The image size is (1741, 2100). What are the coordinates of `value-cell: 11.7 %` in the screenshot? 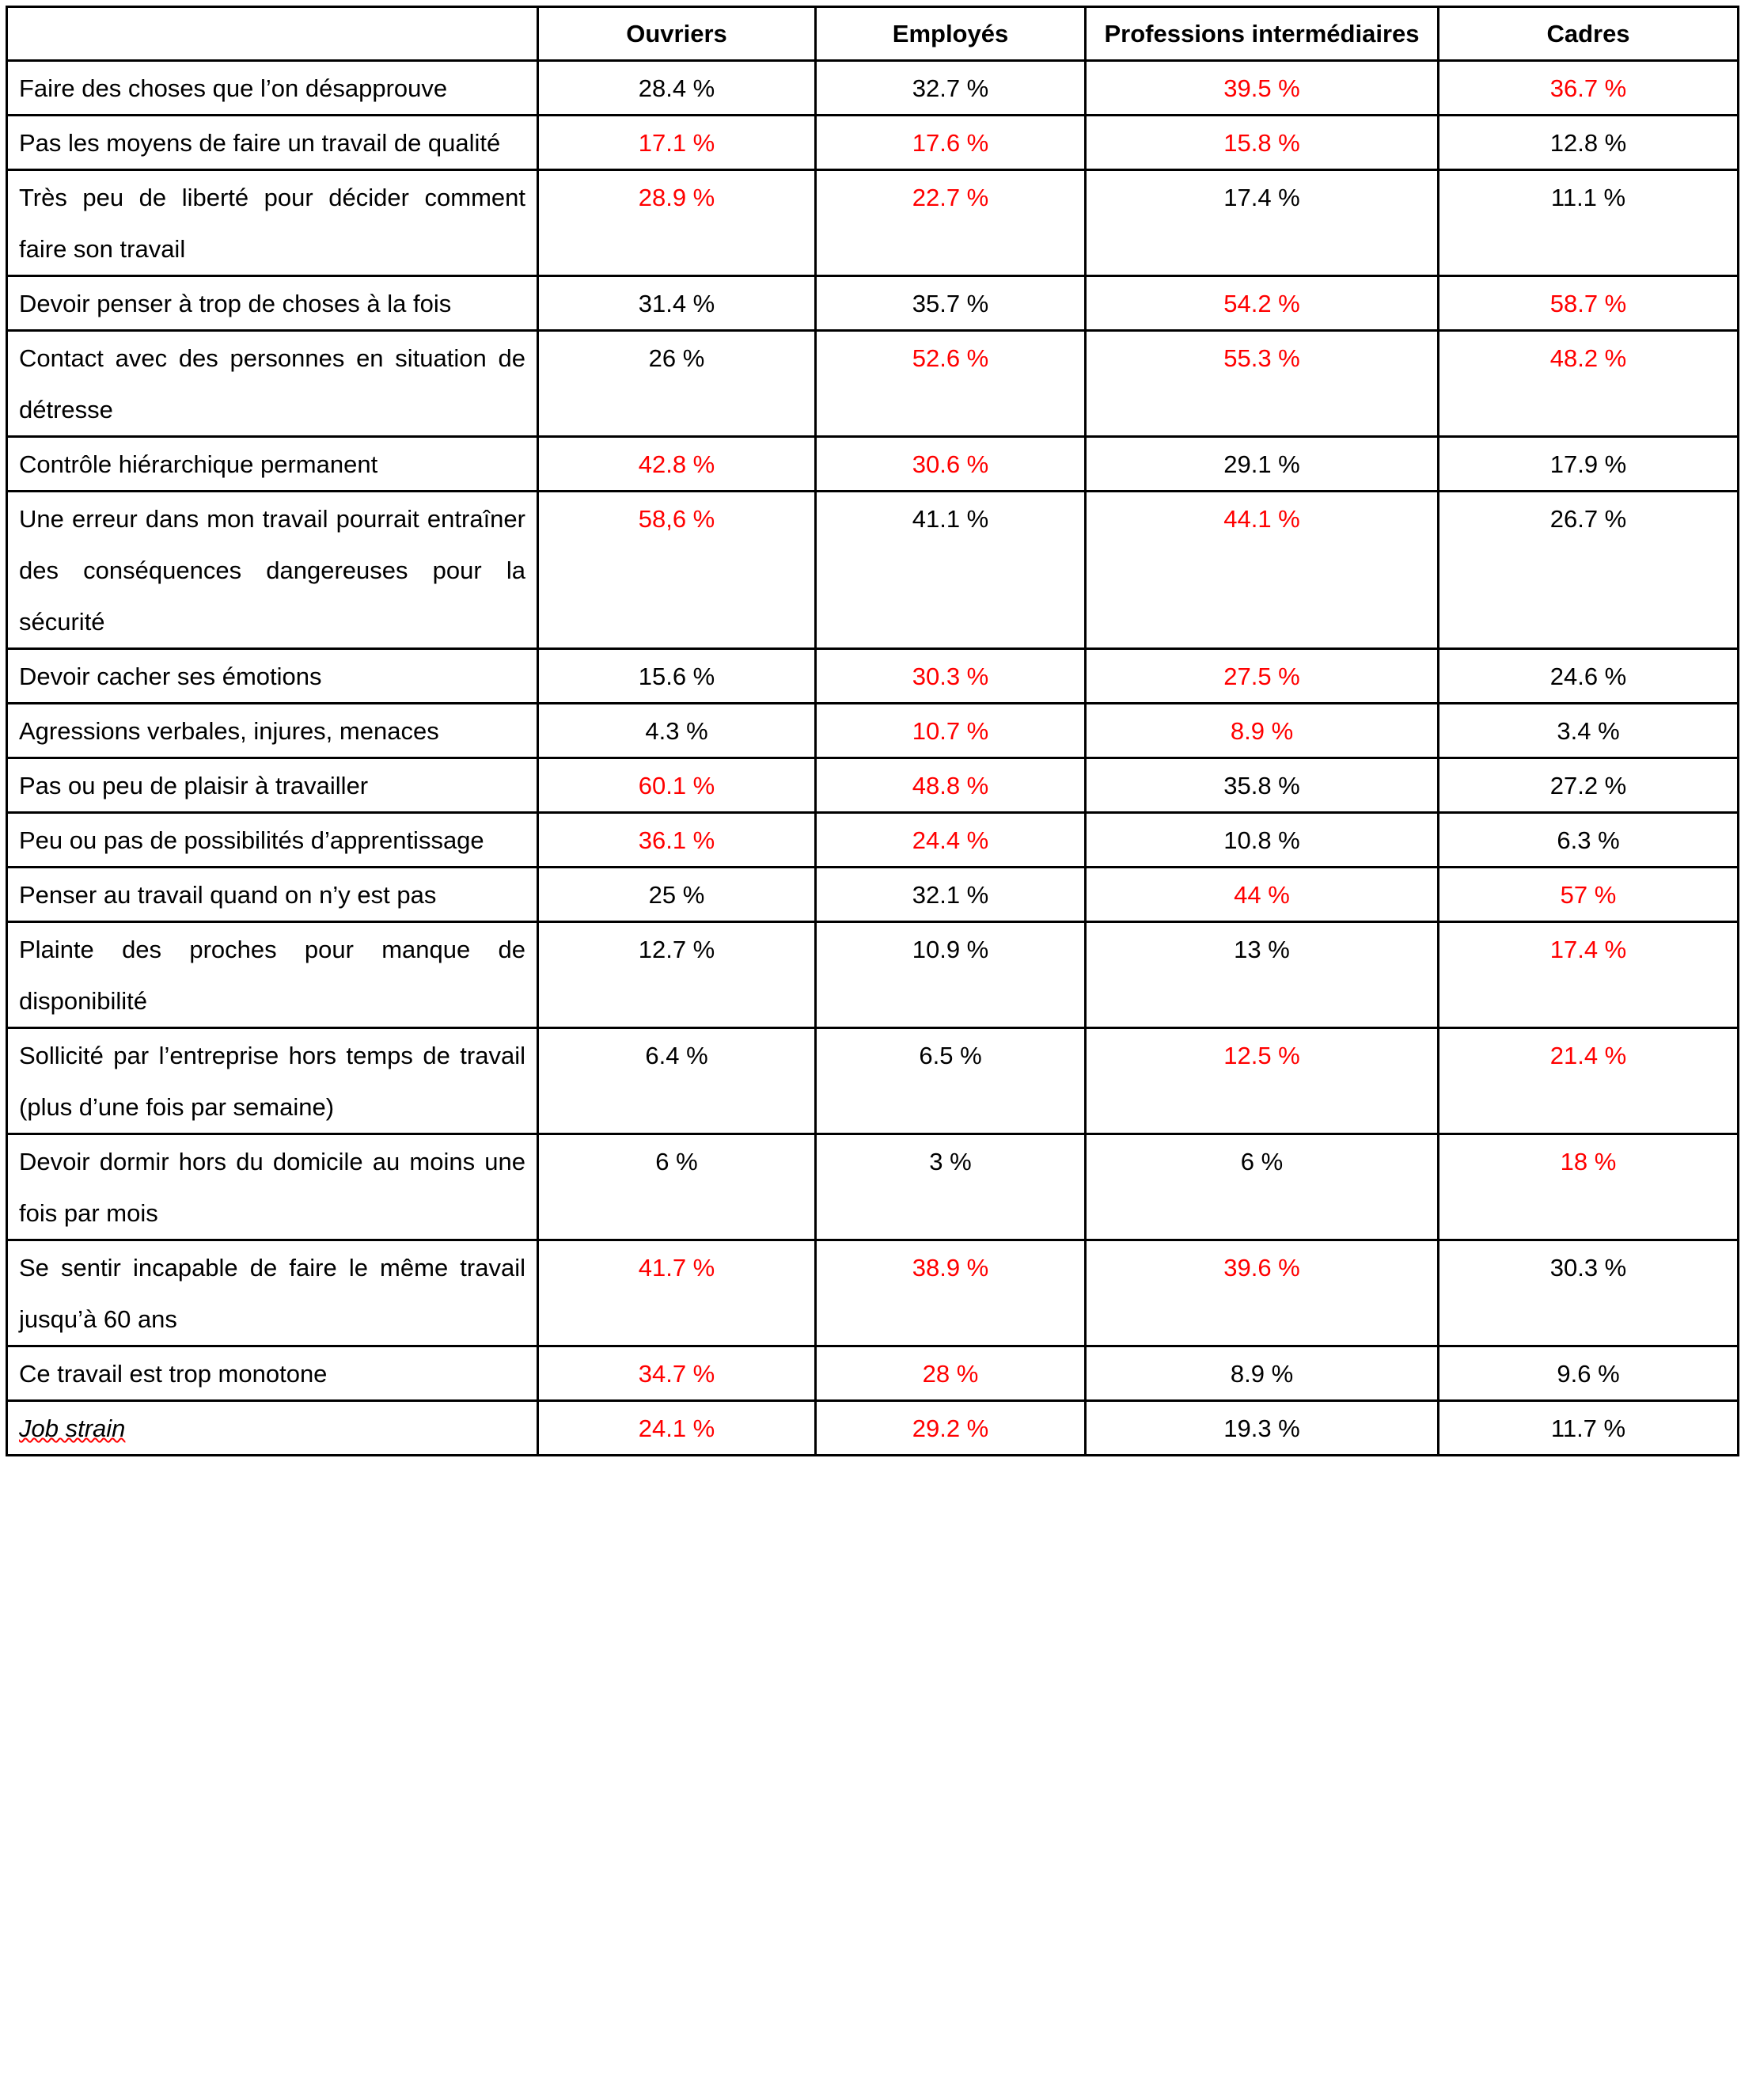 It's located at (1588, 1427).